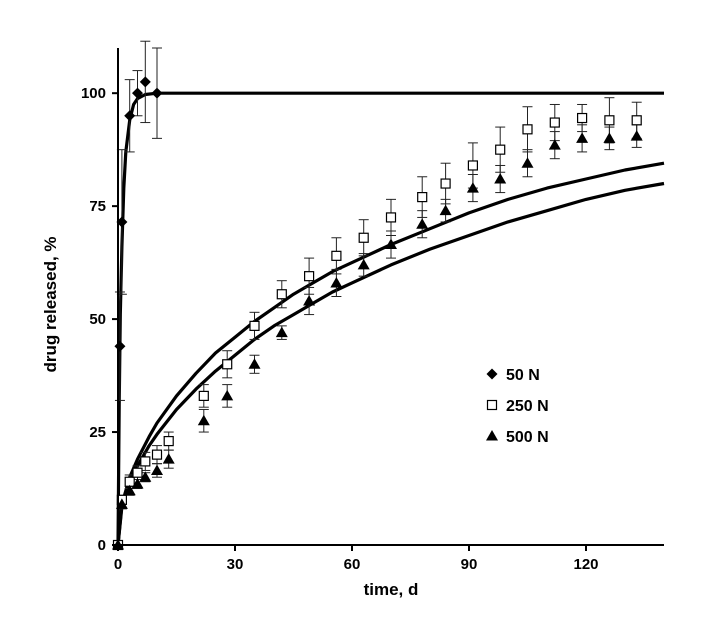 The image size is (704, 618). What do you see at coordinates (203, 395) in the screenshot?
I see `point-s1-p7` at bounding box center [203, 395].